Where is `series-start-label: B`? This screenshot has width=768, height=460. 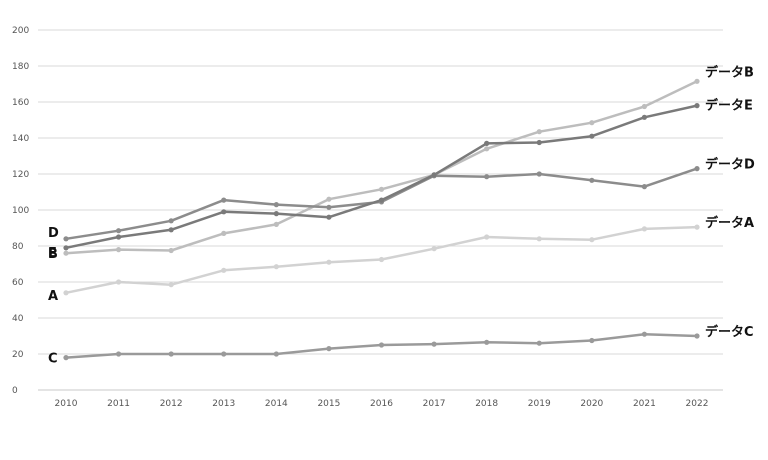
series-start-label: B is located at coordinates (53, 254).